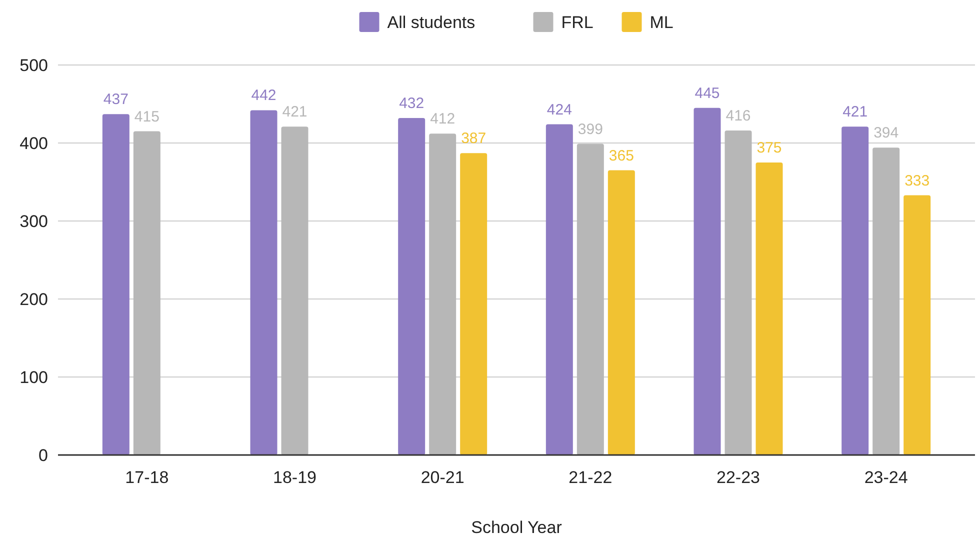 The height and width of the screenshot is (537, 980). I want to click on y-tick-label: 400, so click(34, 143).